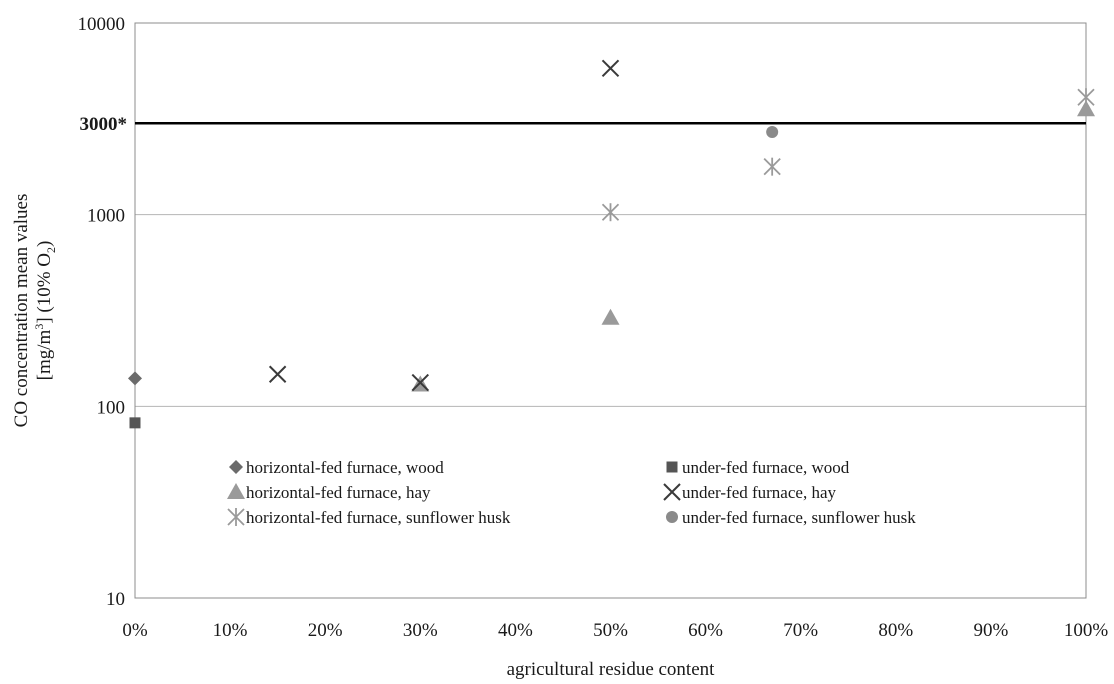  What do you see at coordinates (799, 517) in the screenshot?
I see `legend-label-5: under-fed furnace, sunflower husk` at bounding box center [799, 517].